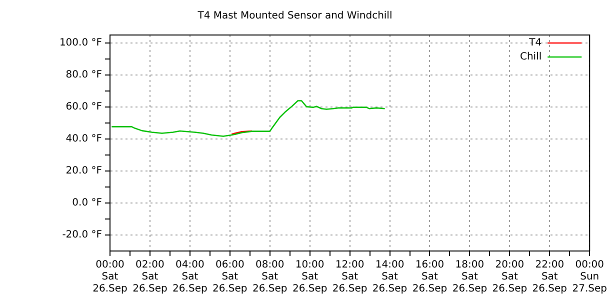 Image resolution: width=610 pixels, height=300 pixels. I want to click on y-tick-label: -20.0 °F, so click(82, 235).